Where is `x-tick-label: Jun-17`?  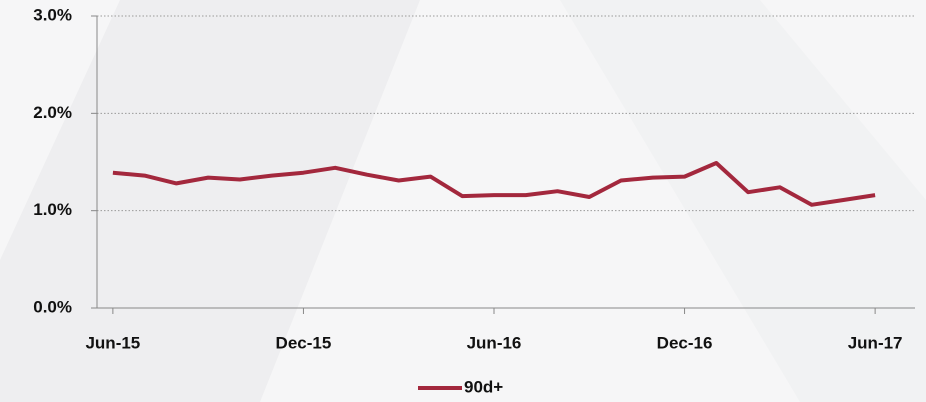
x-tick-label: Jun-17 is located at coordinates (875, 342).